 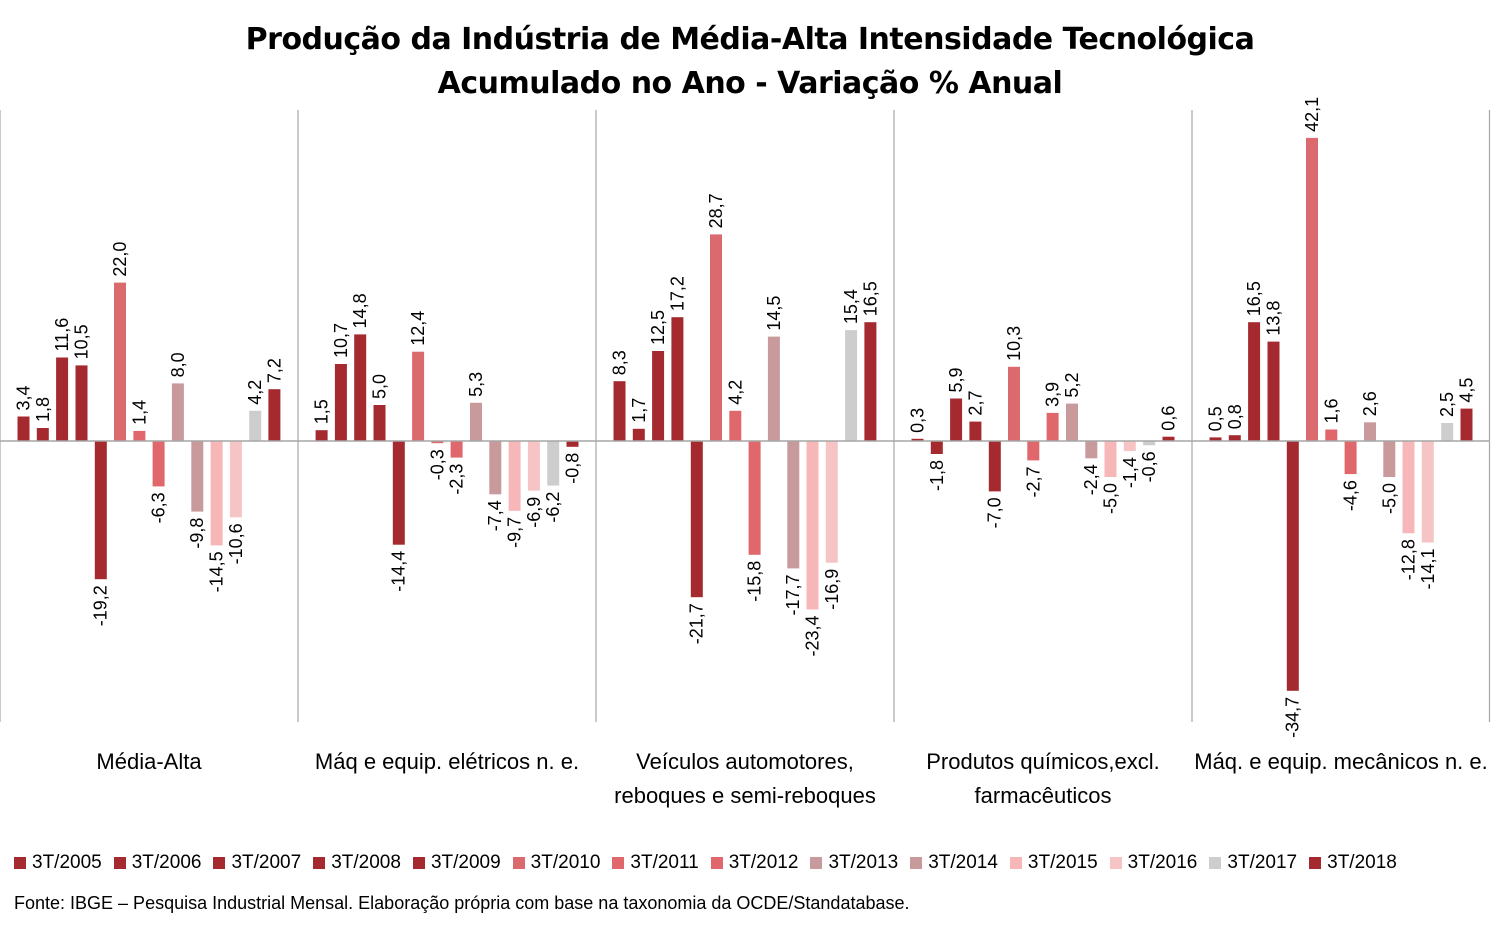 I want to click on data-label: -17,7, so click(x=793, y=594).